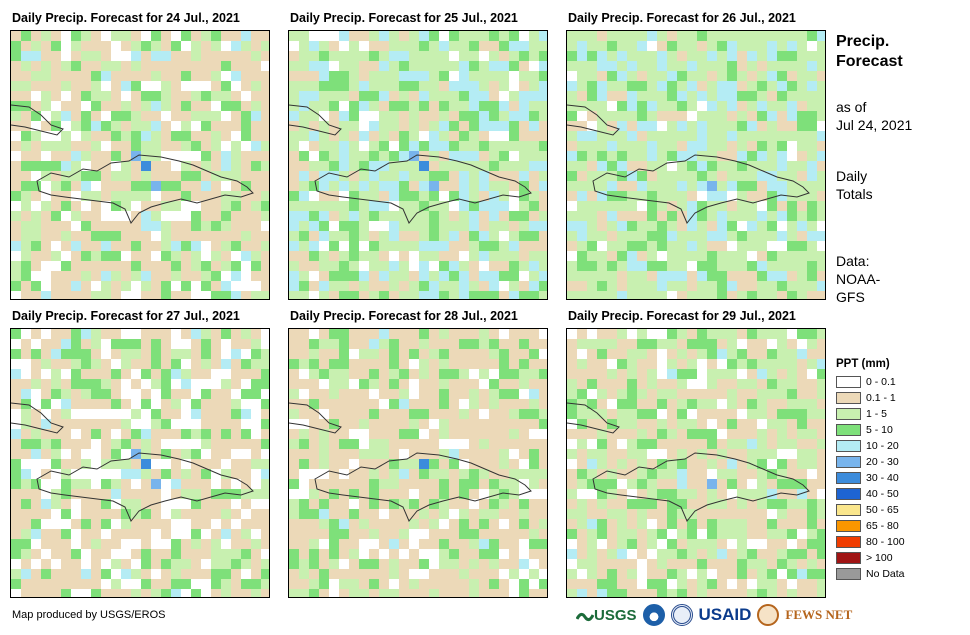  Describe the element at coordinates (853, 261) in the screenshot. I see `data-label: Data:` at that location.